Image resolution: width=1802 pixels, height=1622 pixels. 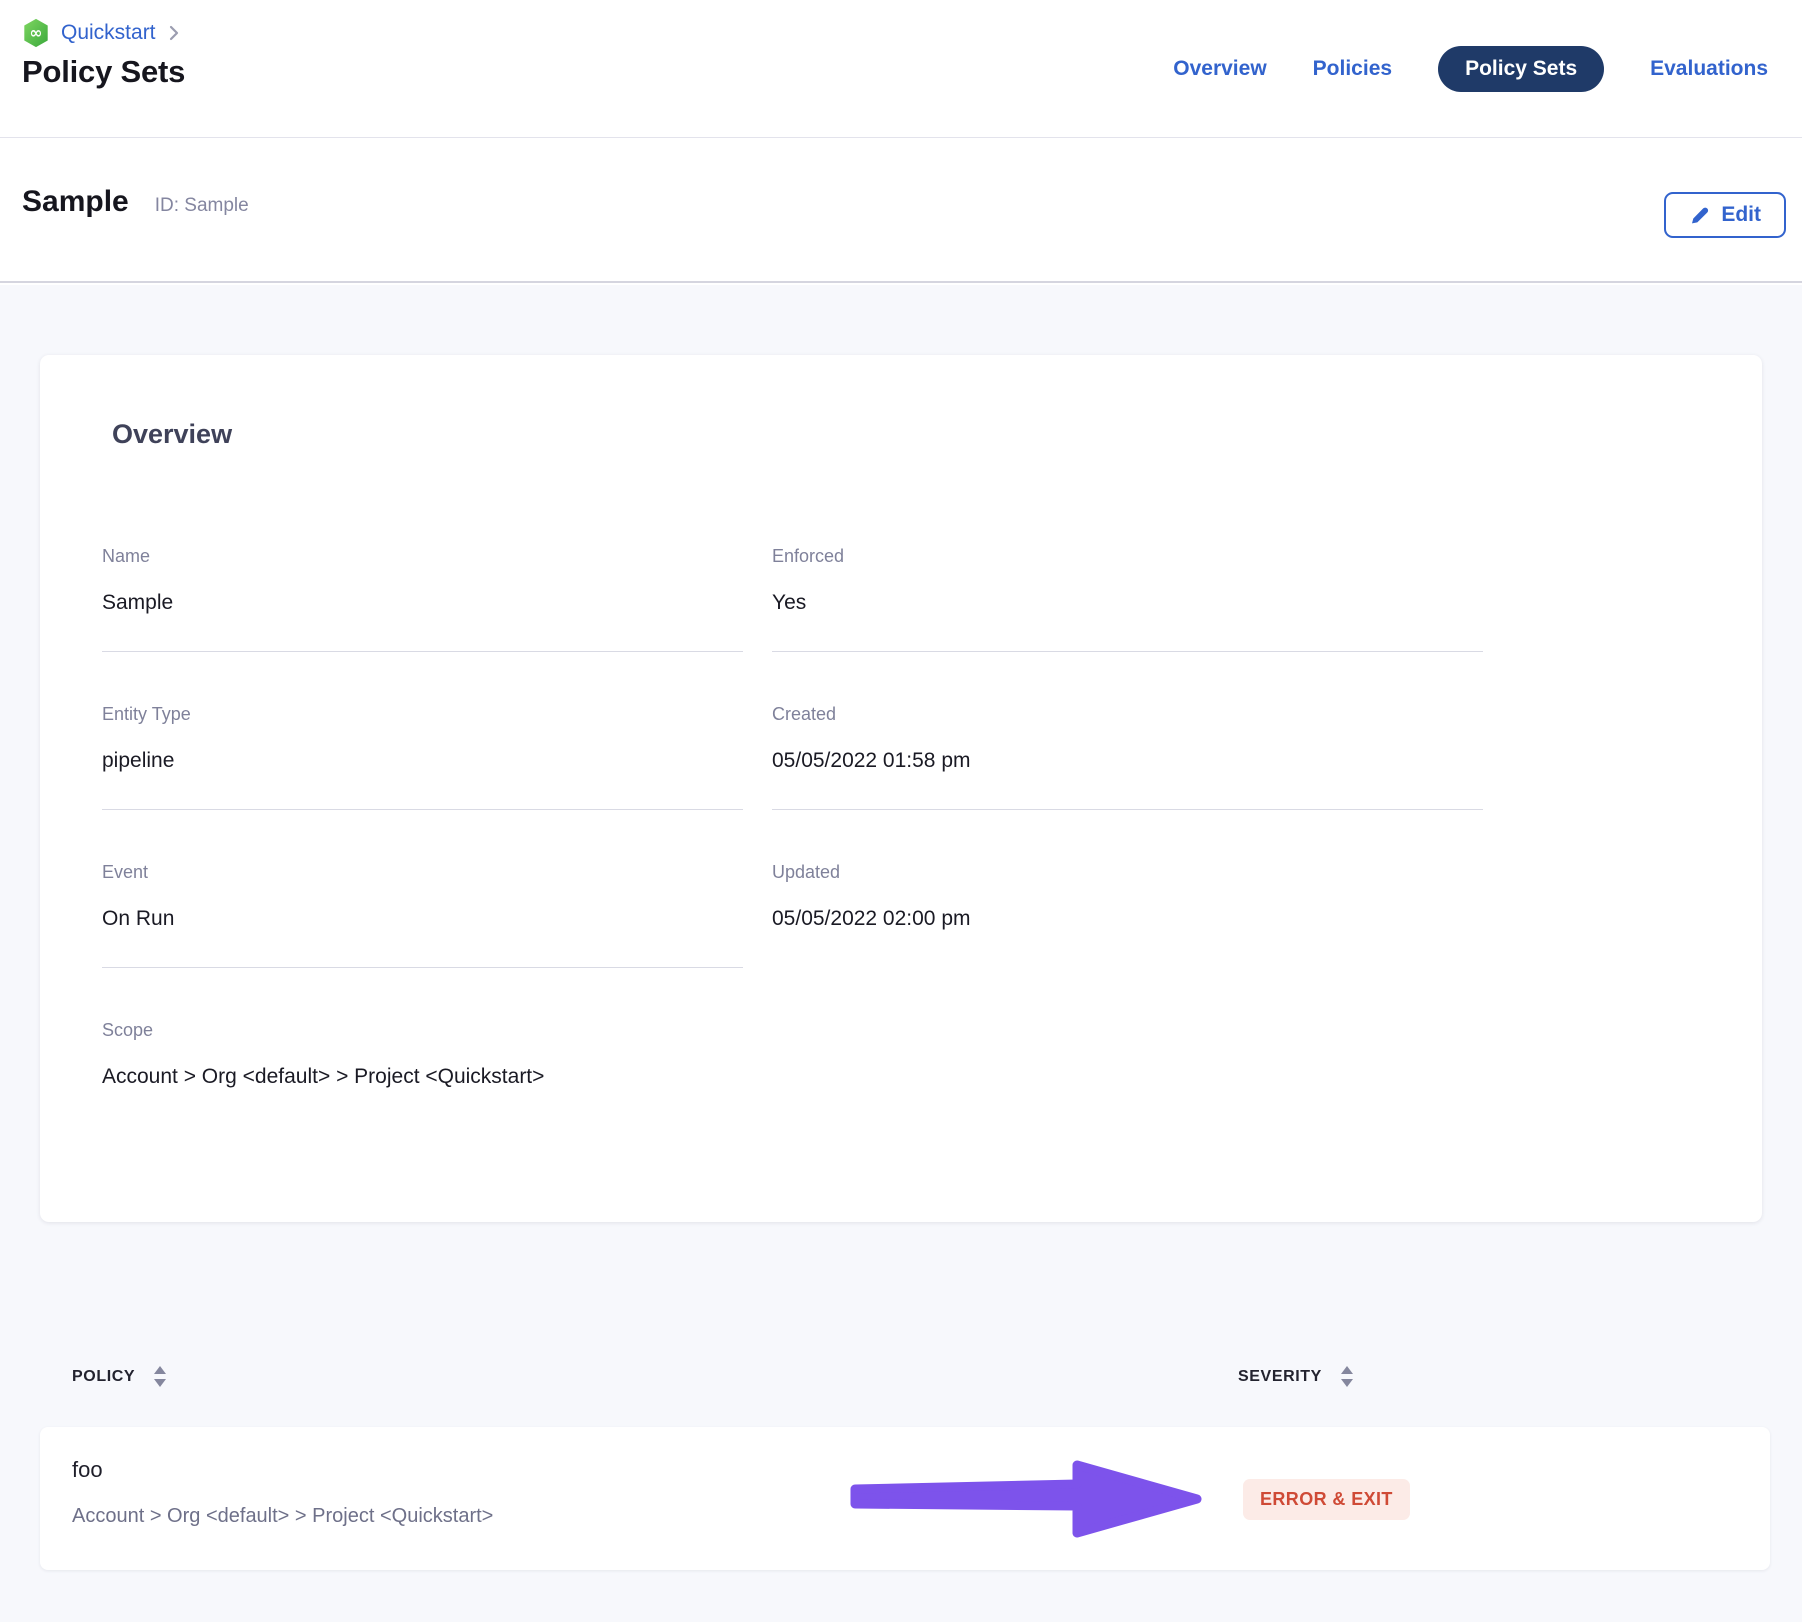 I want to click on edit-button: Edit, so click(x=1725, y=215).